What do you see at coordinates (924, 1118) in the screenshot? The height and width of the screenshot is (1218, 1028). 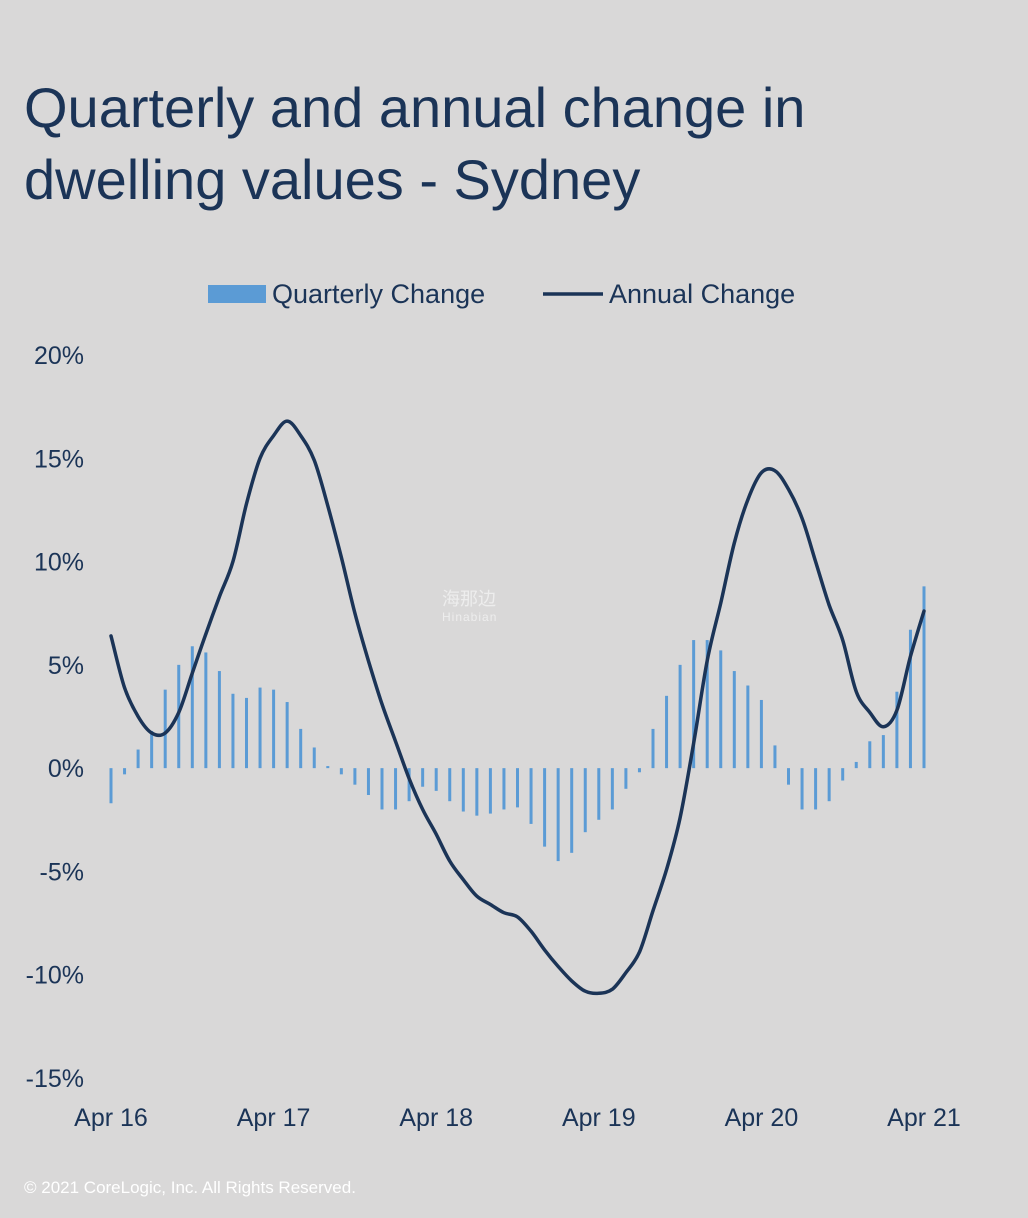 I see `x-tick-label: Apr 21` at bounding box center [924, 1118].